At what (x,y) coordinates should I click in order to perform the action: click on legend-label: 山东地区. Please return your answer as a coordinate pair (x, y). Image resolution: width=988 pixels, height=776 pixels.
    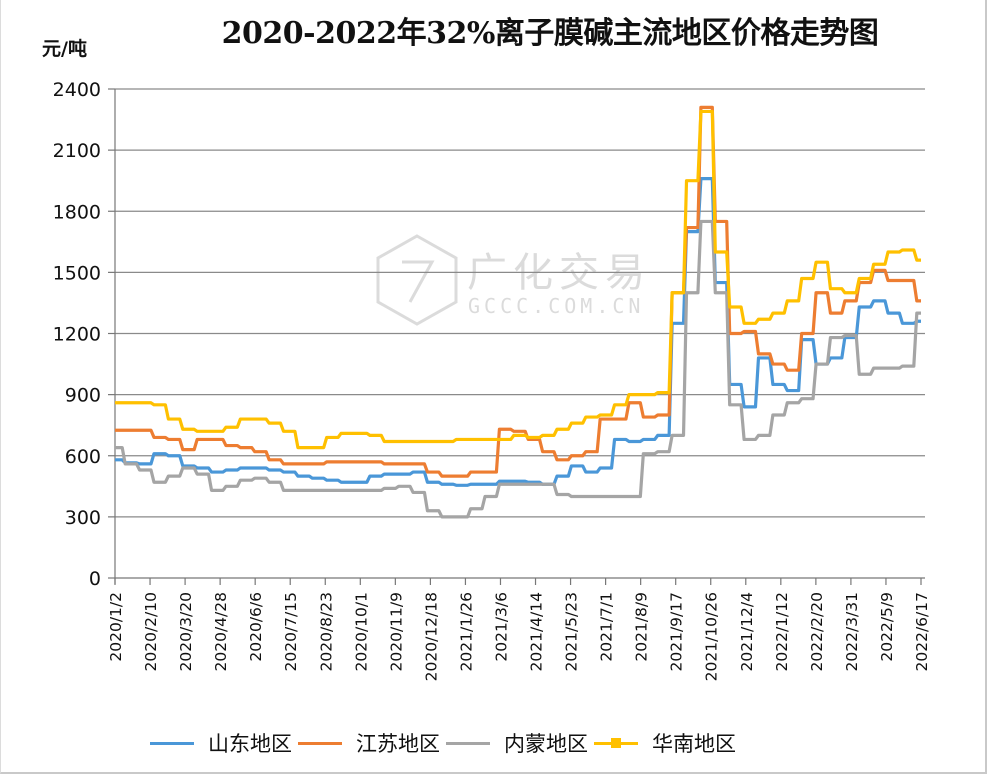
    Looking at the image, I should click on (250, 744).